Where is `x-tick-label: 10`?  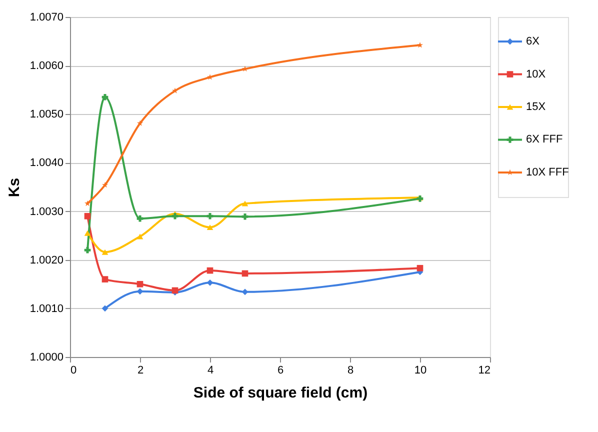
x-tick-label: 10 is located at coordinates (420, 370).